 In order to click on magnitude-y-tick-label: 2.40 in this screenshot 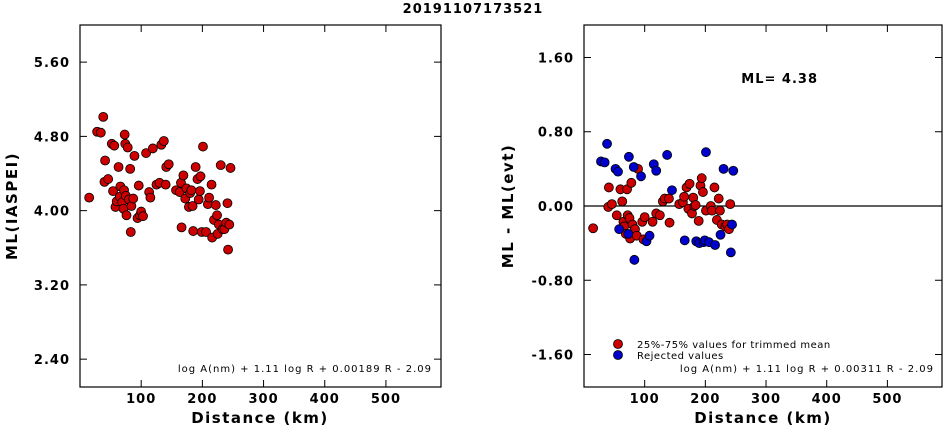, I will do `click(52, 360)`.